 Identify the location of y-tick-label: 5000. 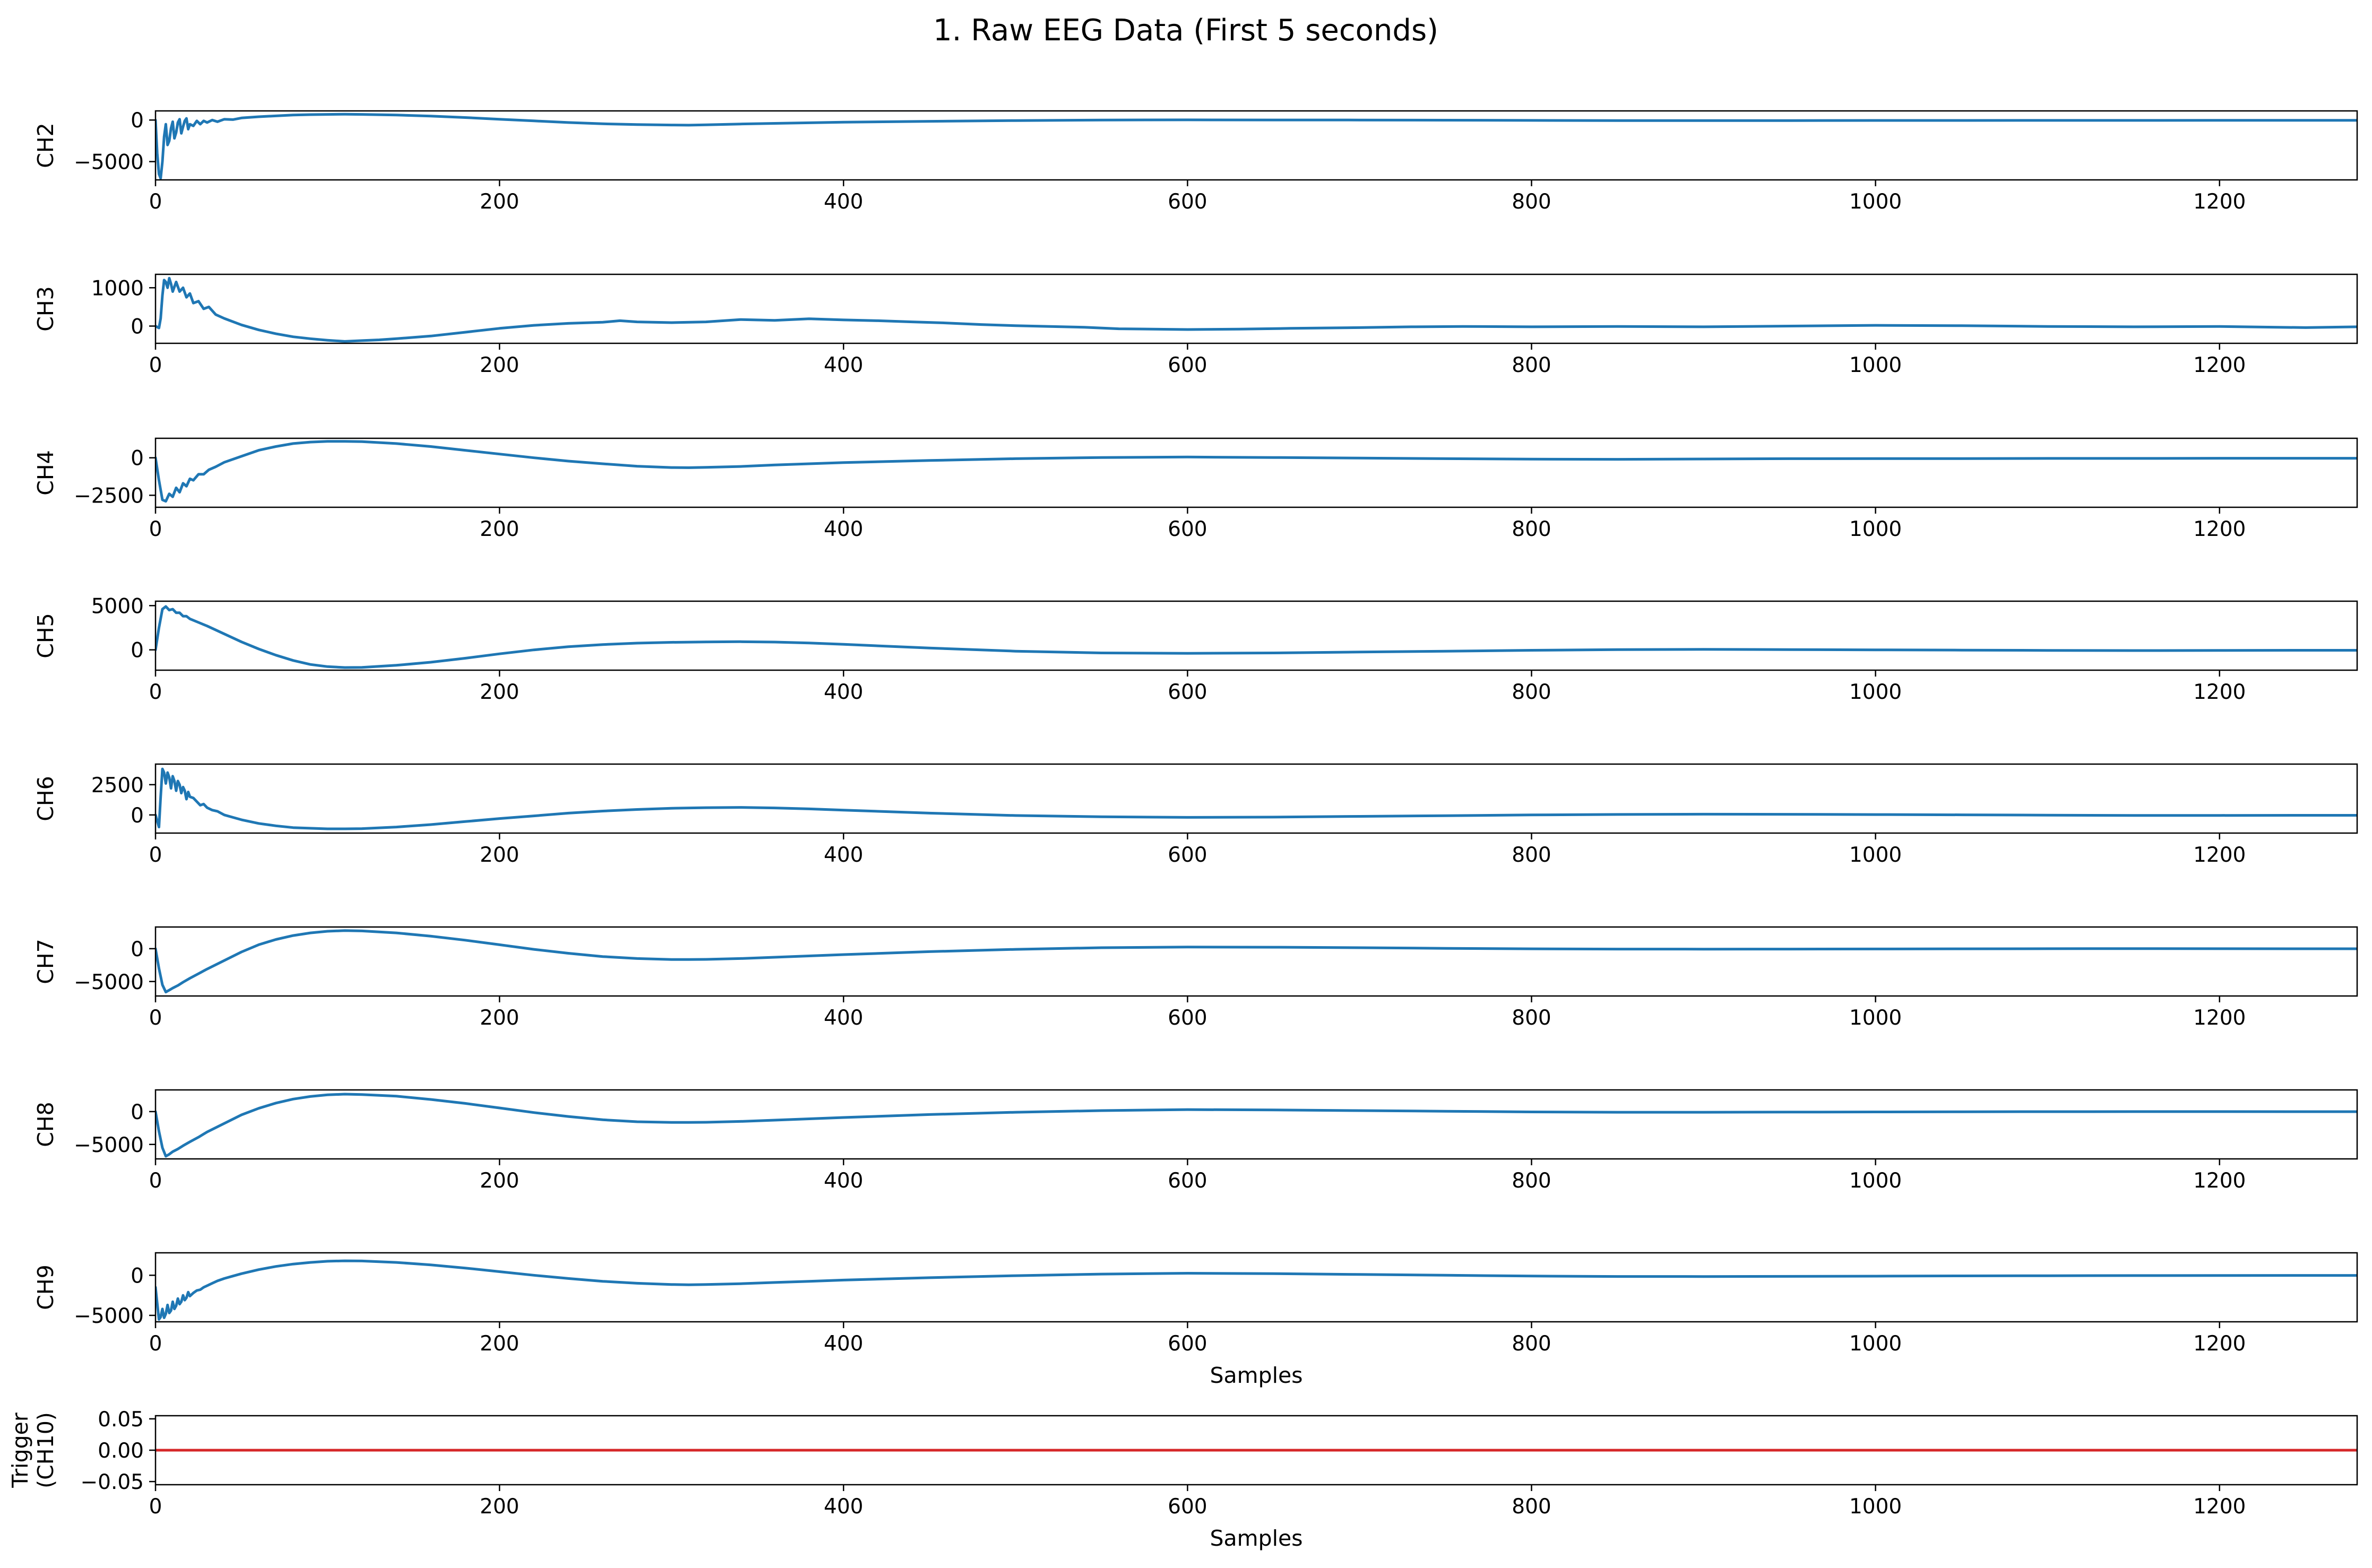
(117, 606).